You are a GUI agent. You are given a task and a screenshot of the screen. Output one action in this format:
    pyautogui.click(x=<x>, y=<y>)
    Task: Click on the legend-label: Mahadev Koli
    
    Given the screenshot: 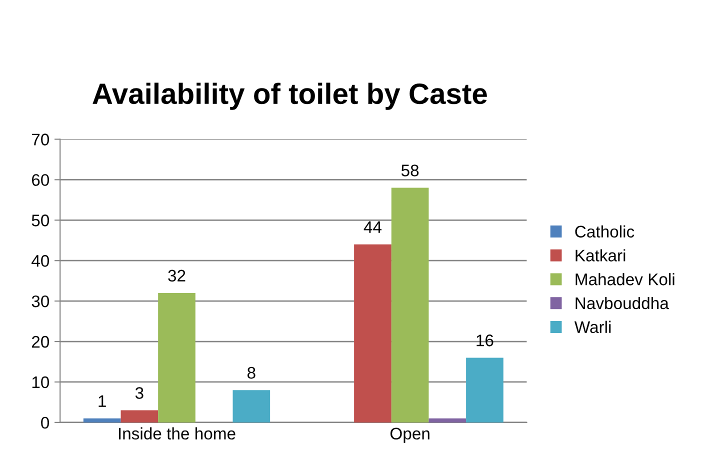 What is the action you would take?
    pyautogui.click(x=625, y=279)
    